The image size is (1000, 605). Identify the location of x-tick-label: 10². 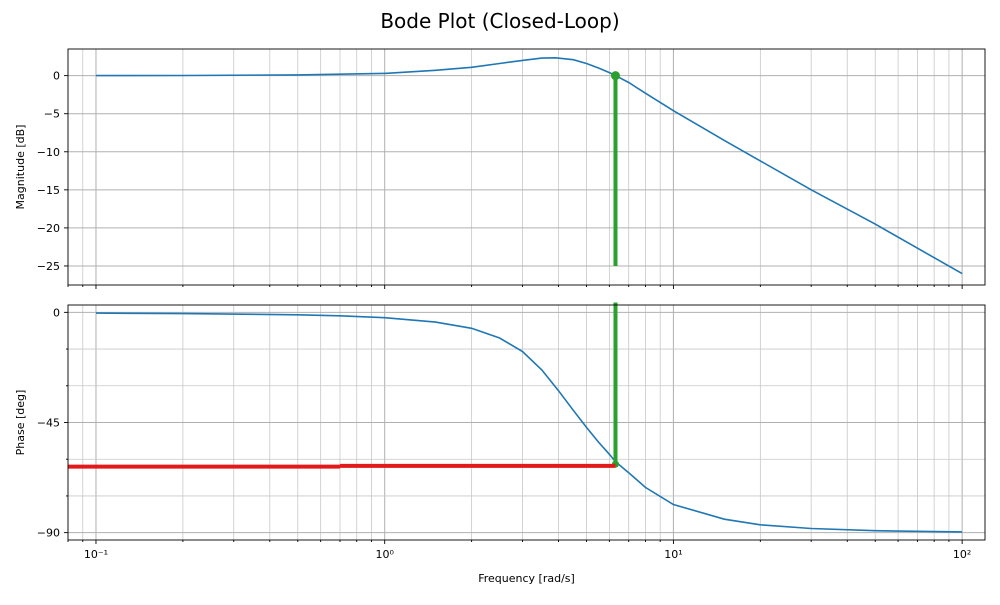
(962, 554).